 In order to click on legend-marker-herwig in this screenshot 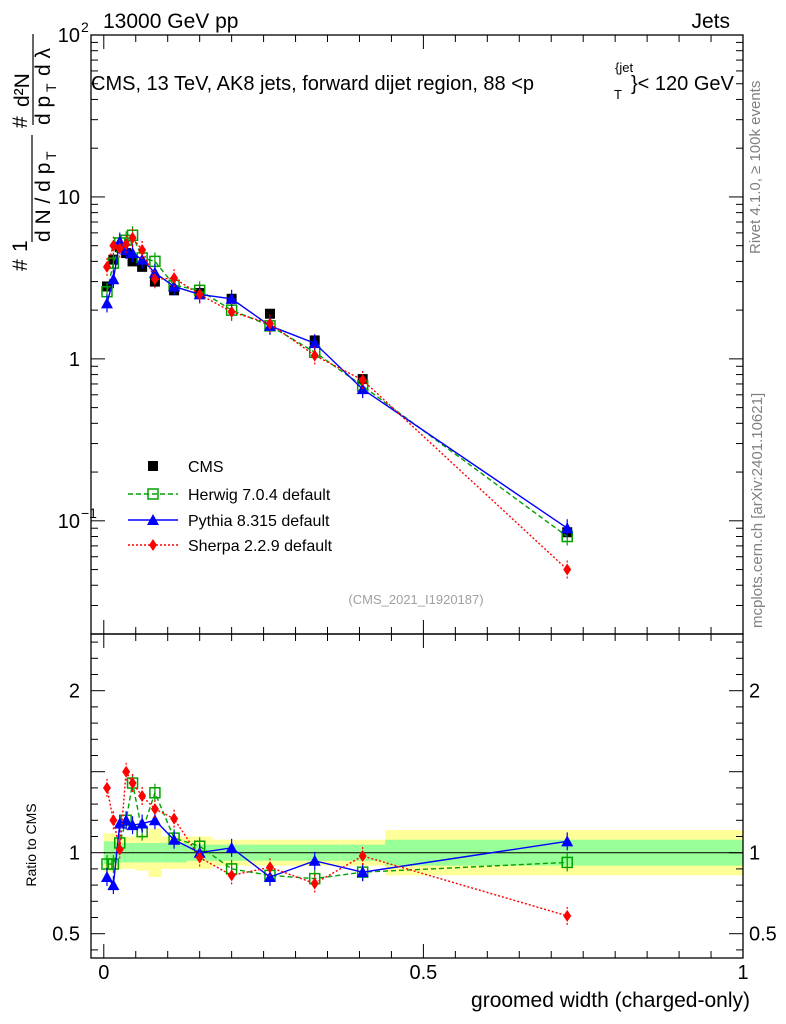, I will do `click(153, 494)`.